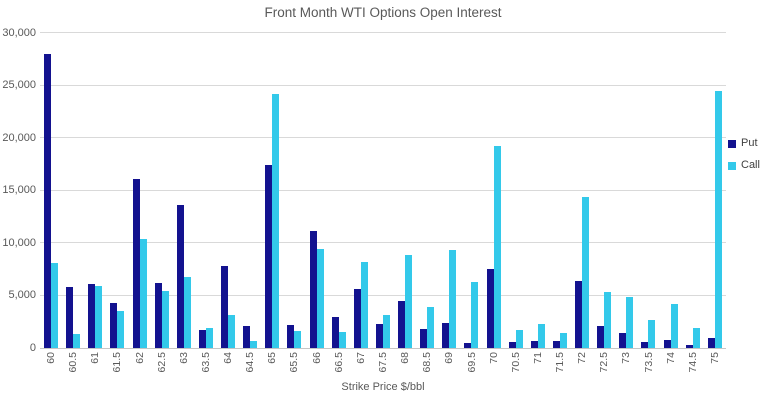 The width and height of the screenshot is (766, 400). Describe the element at coordinates (77, 341) in the screenshot. I see `bar-call-60.5` at that location.